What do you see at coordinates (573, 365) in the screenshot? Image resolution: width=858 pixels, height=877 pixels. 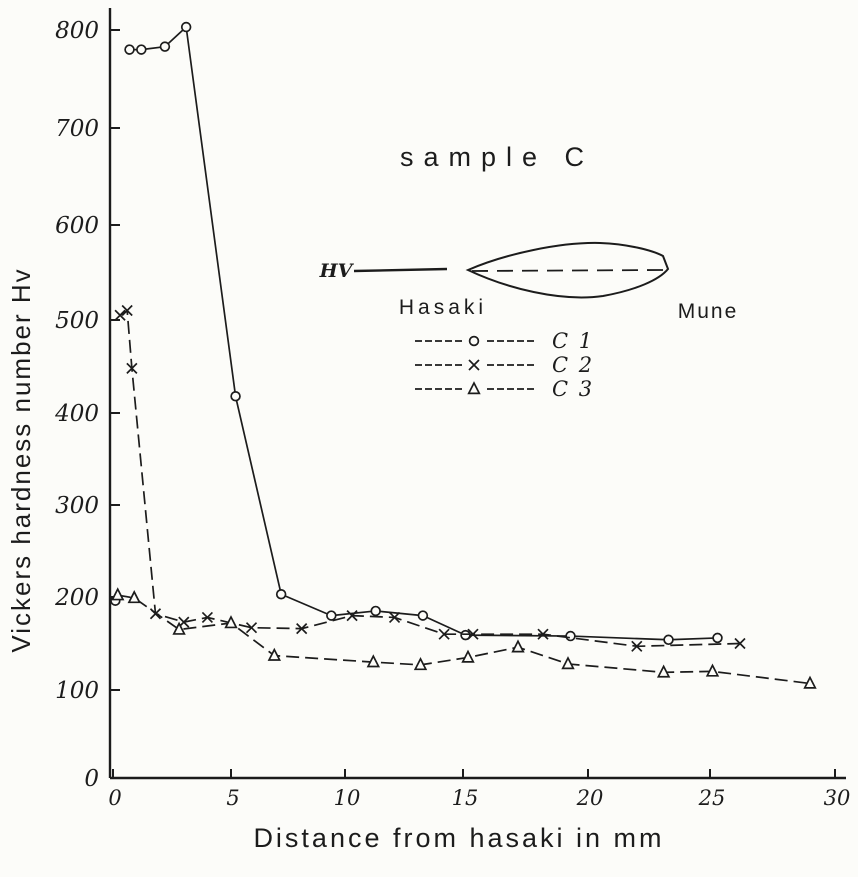 I see `legend-label: C 2` at bounding box center [573, 365].